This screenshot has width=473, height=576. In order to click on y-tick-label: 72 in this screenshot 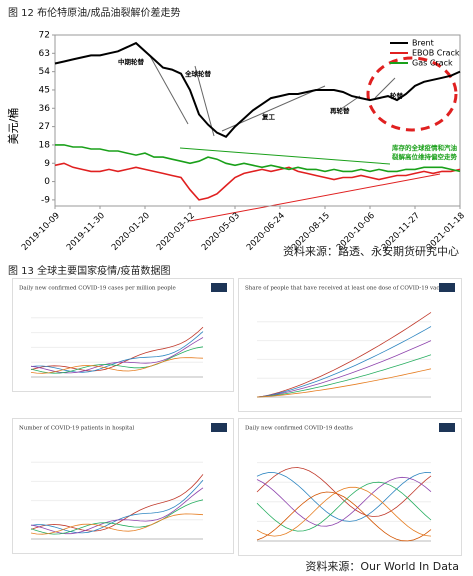, I will do `click(44, 36)`.